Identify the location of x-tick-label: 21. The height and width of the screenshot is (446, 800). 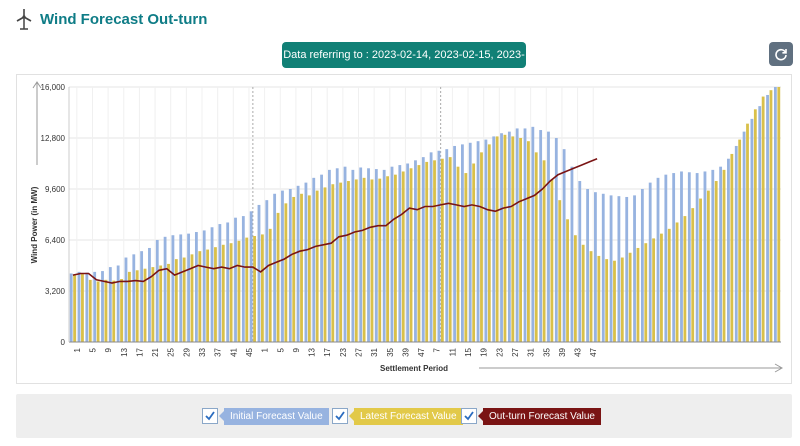
(155, 351).